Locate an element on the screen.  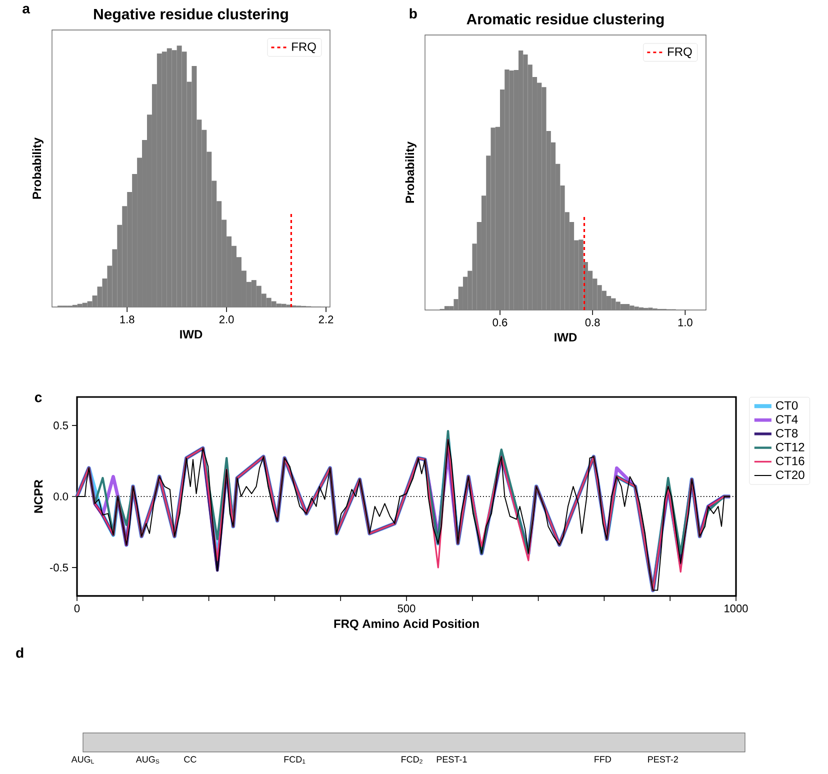
y-tick-label: -0.5 is located at coordinates (59, 568).